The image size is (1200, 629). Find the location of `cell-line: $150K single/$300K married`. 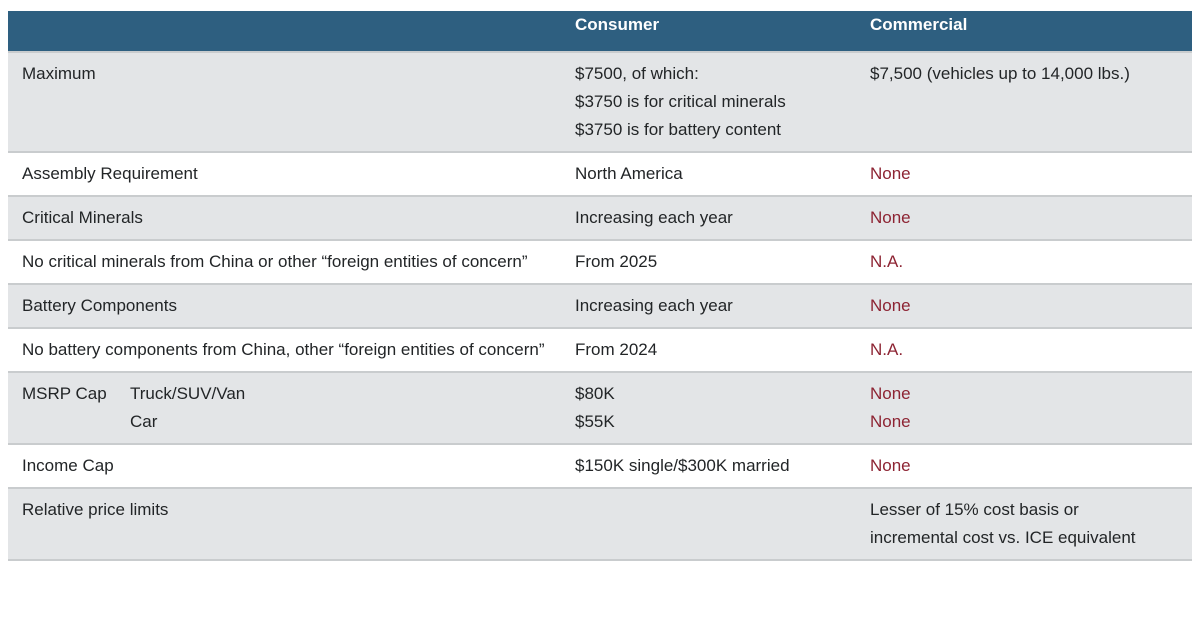

cell-line: $150K single/$300K married is located at coordinates (682, 465).